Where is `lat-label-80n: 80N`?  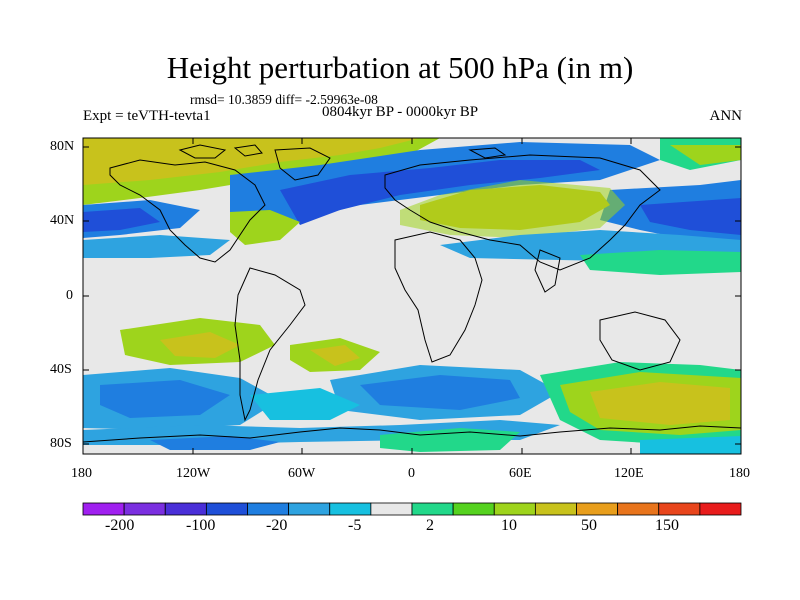
lat-label-80n: 80N is located at coordinates (62, 146).